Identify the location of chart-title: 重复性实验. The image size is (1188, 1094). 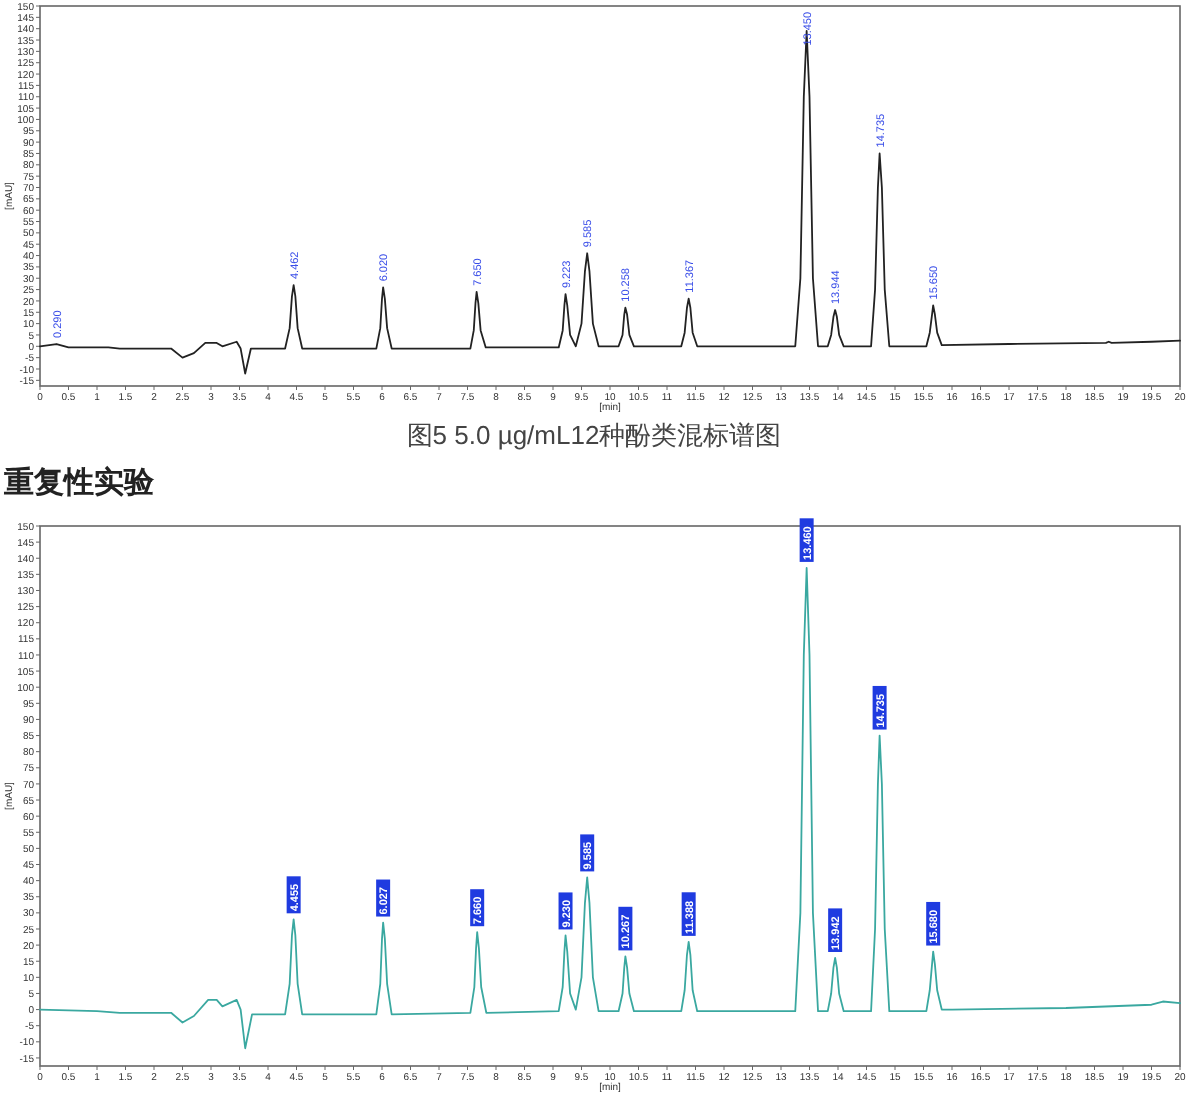
(79, 482).